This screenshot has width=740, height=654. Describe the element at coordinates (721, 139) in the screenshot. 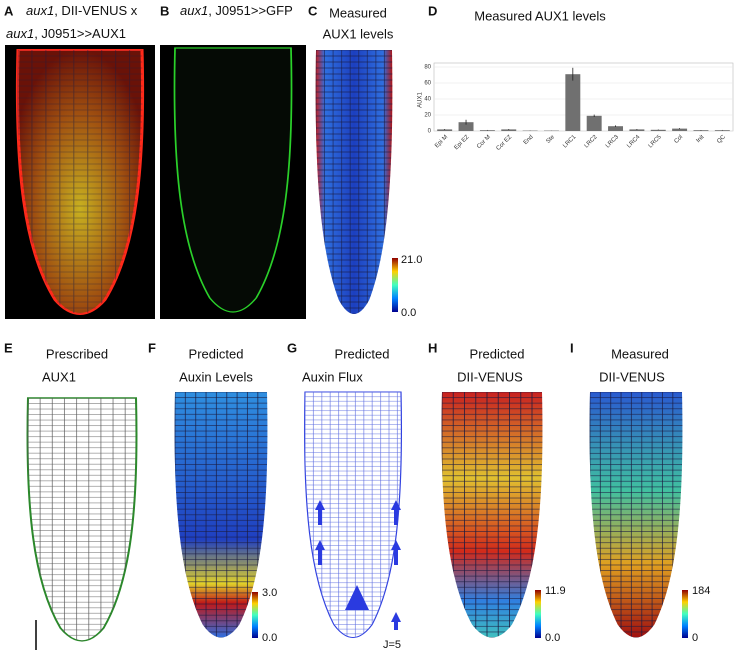

I see `x-tick-label: QC` at that location.